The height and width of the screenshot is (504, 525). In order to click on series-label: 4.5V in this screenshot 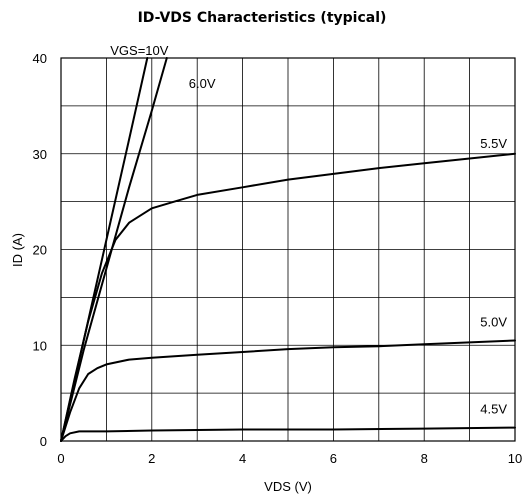, I will do `click(493, 409)`.